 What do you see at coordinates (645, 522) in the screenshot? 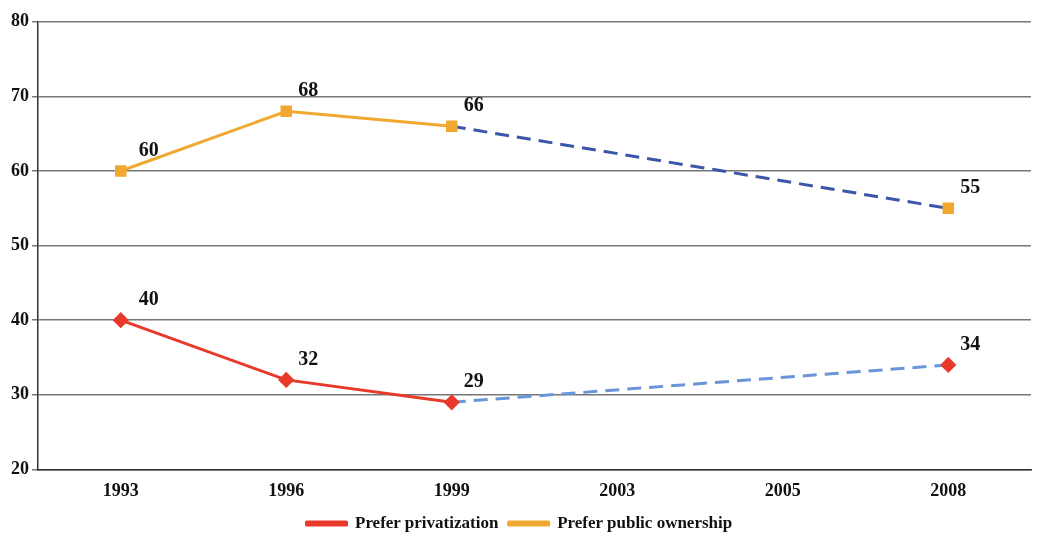
I see `legend-label: Prefer public ownership` at bounding box center [645, 522].